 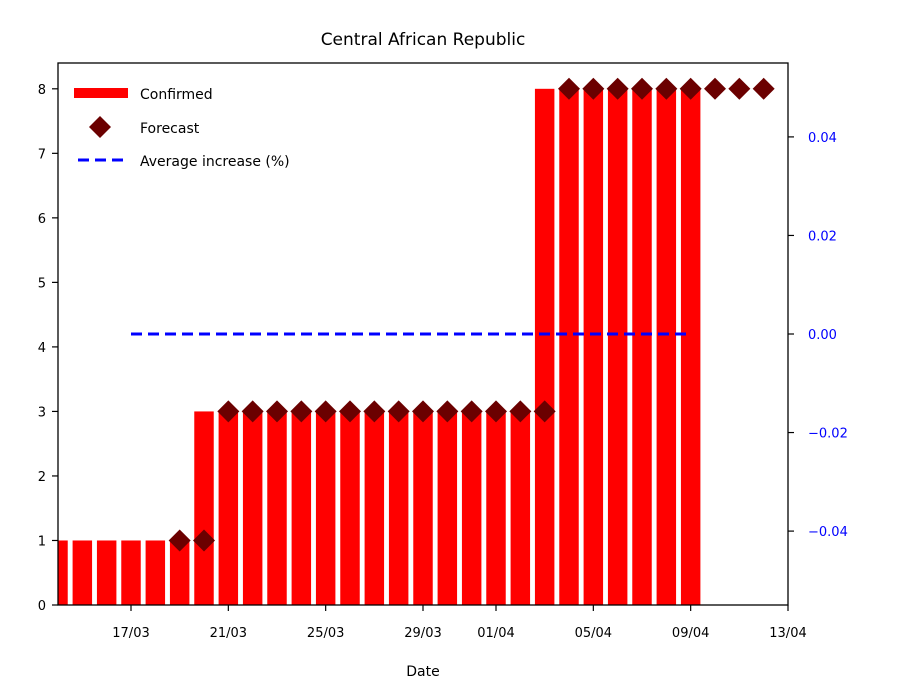 I want to click on y-tick-label: 2, so click(x=42, y=477).